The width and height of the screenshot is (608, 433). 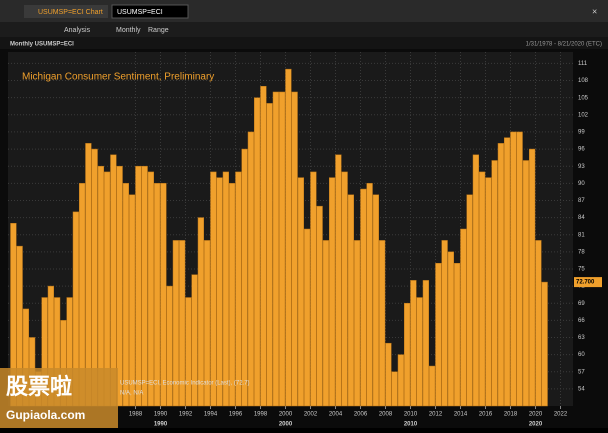 What do you see at coordinates (42, 45) in the screenshot?
I see `frequency-label: Monthly USUMSP=ECI` at bounding box center [42, 45].